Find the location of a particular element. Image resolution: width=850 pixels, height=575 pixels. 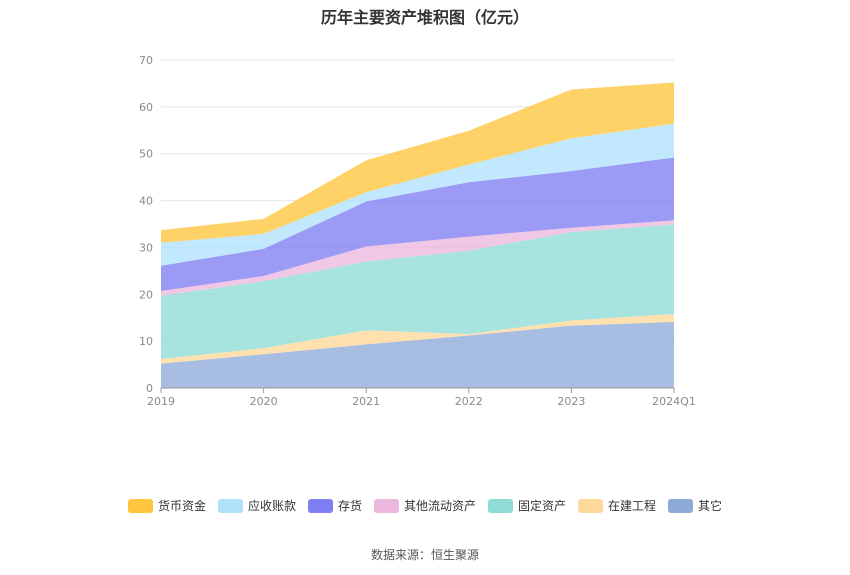

legend-label: 存货 is located at coordinates (349, 506).